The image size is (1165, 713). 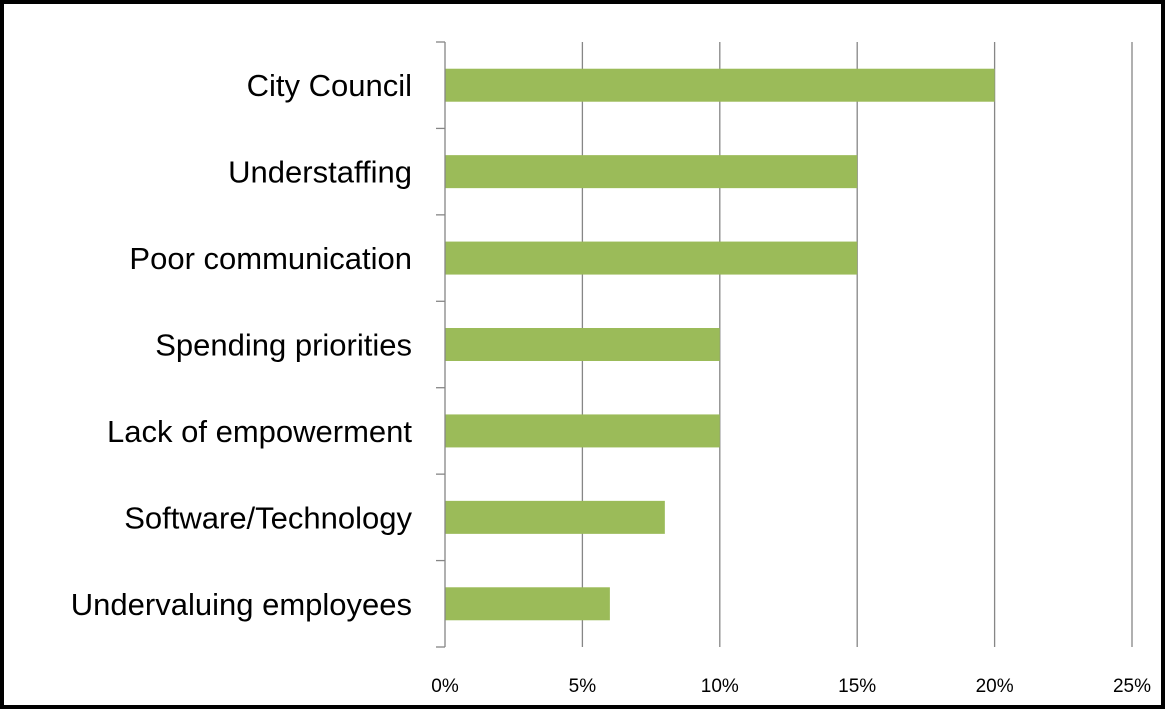 I want to click on x-tick-label-3: 15%, so click(x=857, y=686).